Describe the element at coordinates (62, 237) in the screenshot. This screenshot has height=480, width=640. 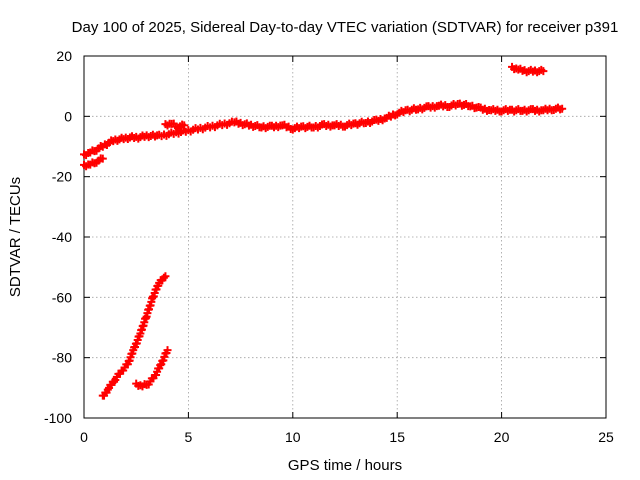
I see `y-tick-label: -40` at that location.